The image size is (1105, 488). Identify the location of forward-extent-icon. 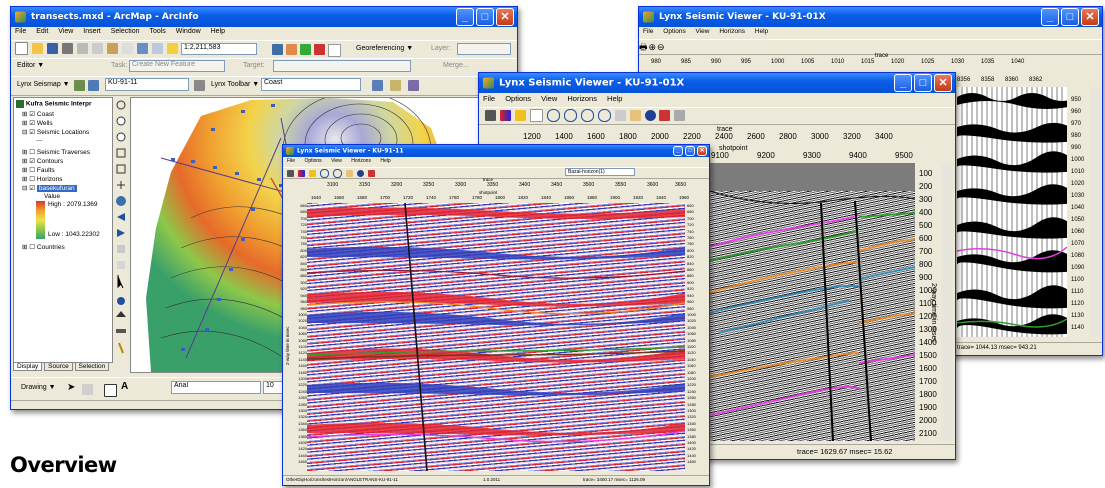
(121, 233).